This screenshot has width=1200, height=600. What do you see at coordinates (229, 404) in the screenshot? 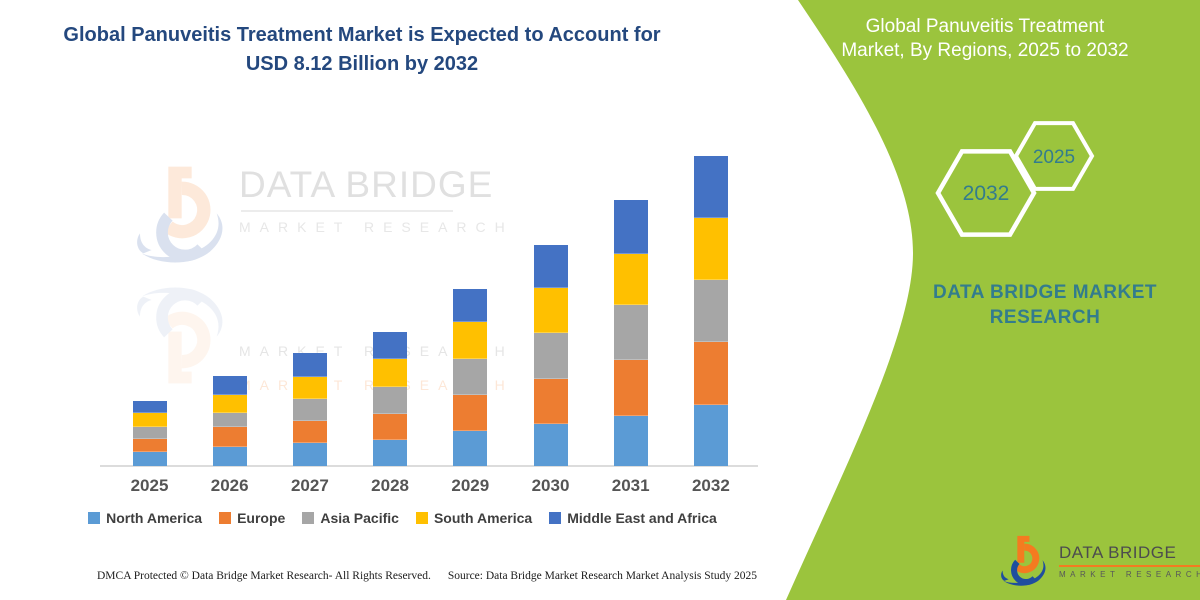
I see `bar-segment-2026-south-america` at bounding box center [229, 404].